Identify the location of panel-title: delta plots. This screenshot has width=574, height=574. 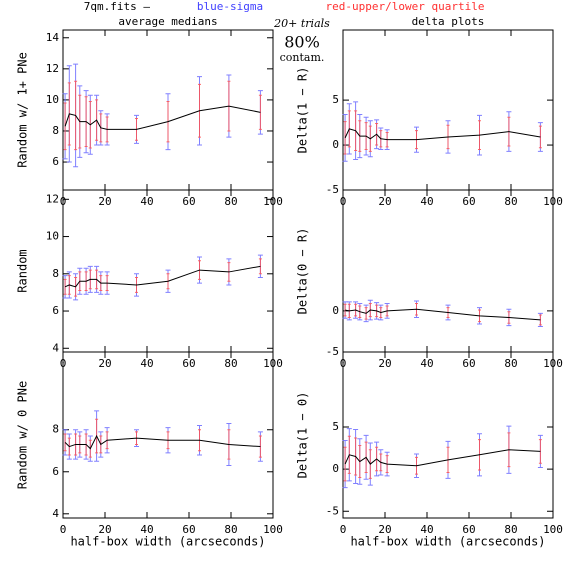
(448, 21).